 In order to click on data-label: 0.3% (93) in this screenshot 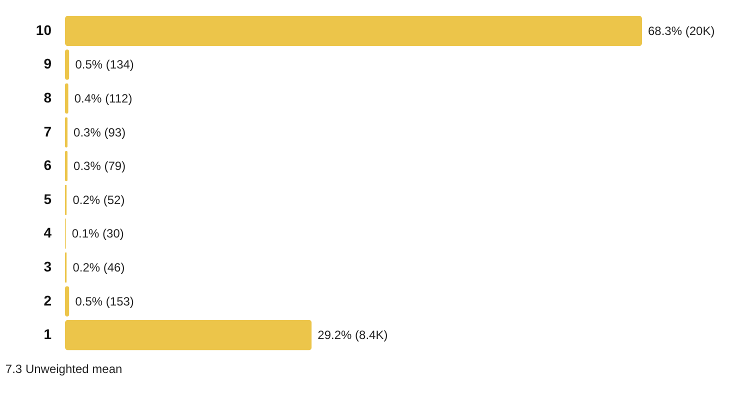, I will do `click(100, 132)`.